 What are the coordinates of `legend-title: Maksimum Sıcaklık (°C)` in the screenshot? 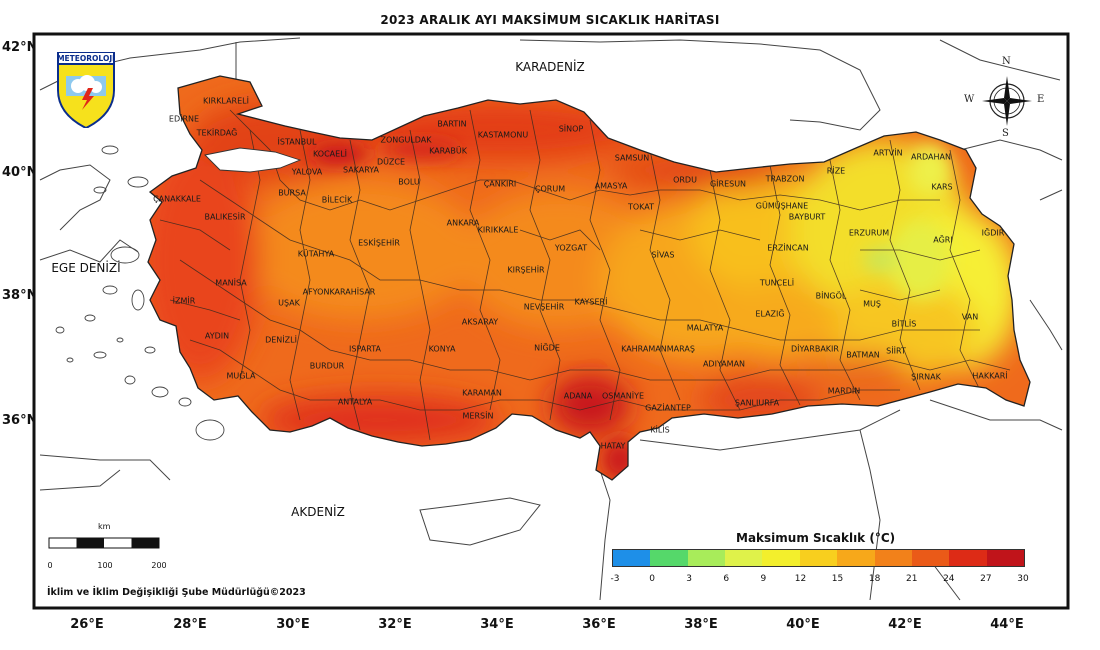 It's located at (816, 538).